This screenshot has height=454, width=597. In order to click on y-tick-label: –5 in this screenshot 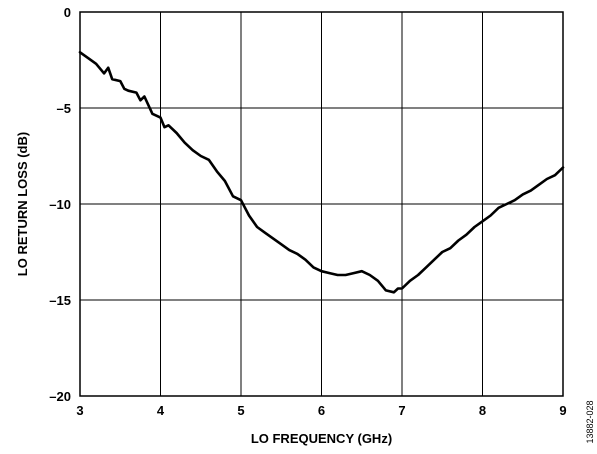, I will do `click(64, 108)`.